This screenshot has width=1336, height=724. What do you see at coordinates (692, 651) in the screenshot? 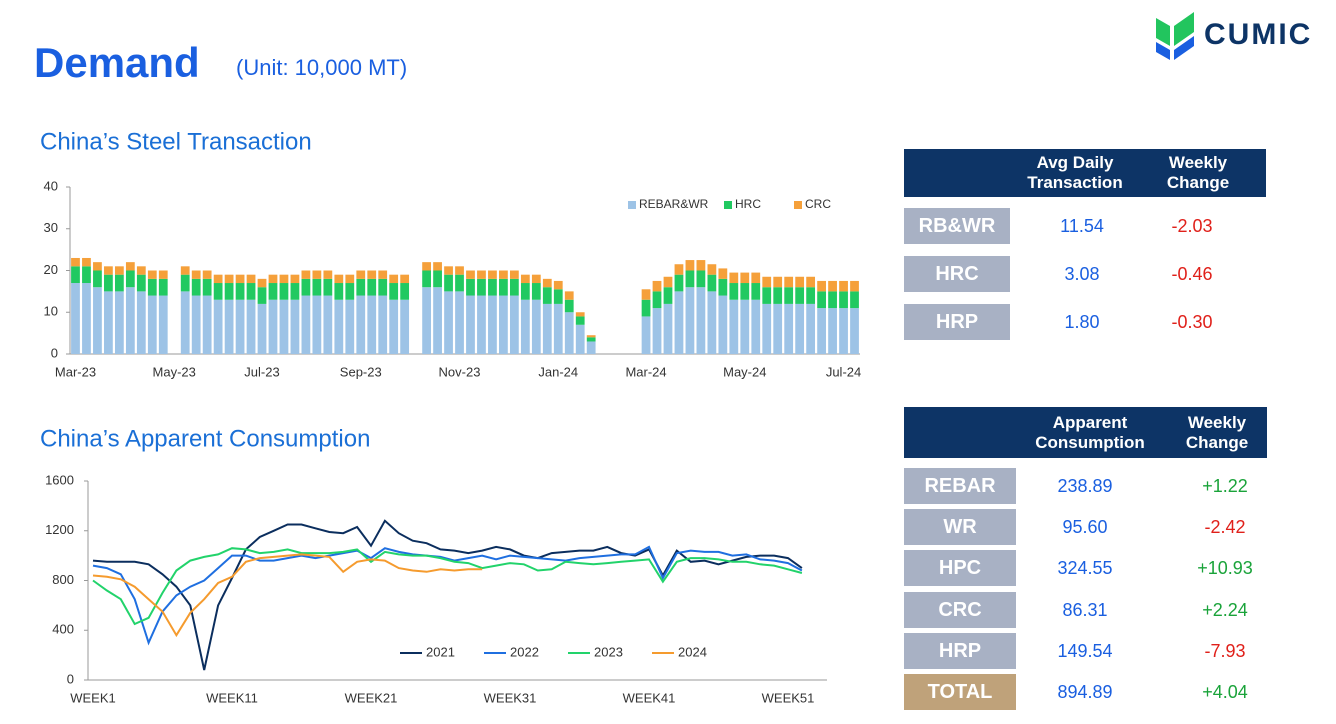
I see `legend-label: 2024` at bounding box center [692, 651].